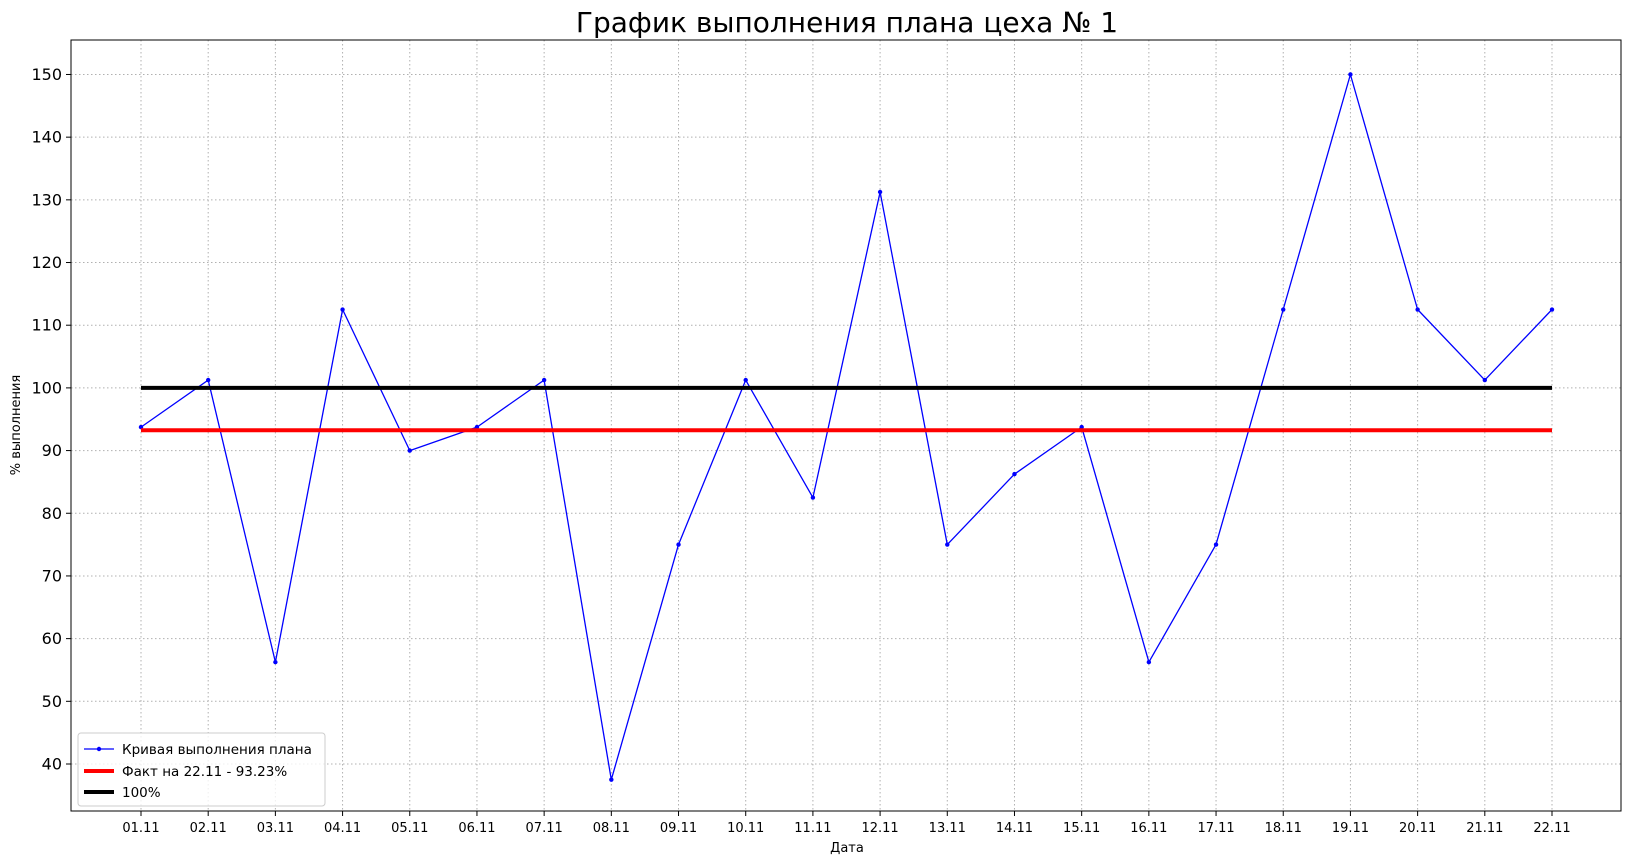  I want to click on y-tick-label: 50, so click(52, 701).